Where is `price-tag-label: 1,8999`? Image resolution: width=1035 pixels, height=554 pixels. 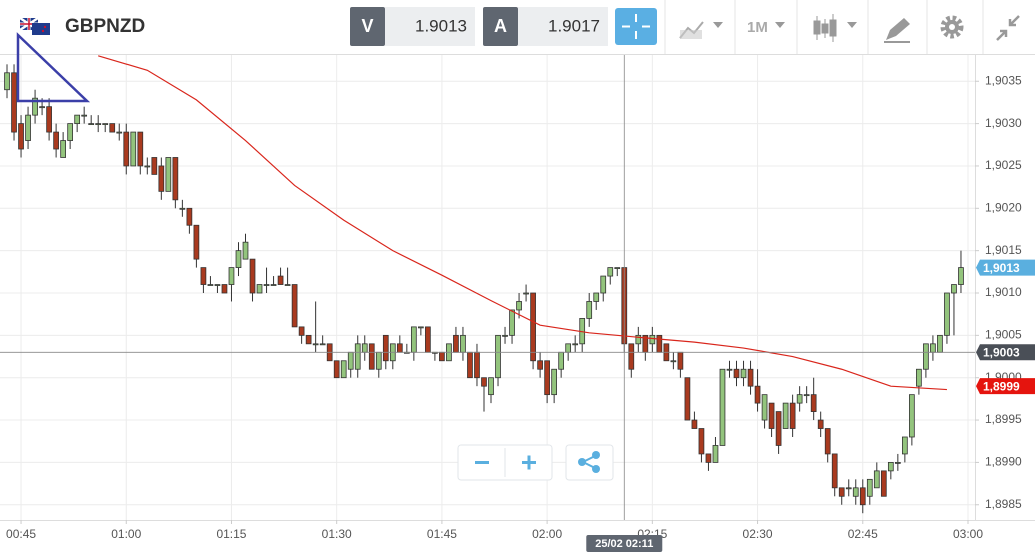 price-tag-label: 1,8999 is located at coordinates (1001, 386).